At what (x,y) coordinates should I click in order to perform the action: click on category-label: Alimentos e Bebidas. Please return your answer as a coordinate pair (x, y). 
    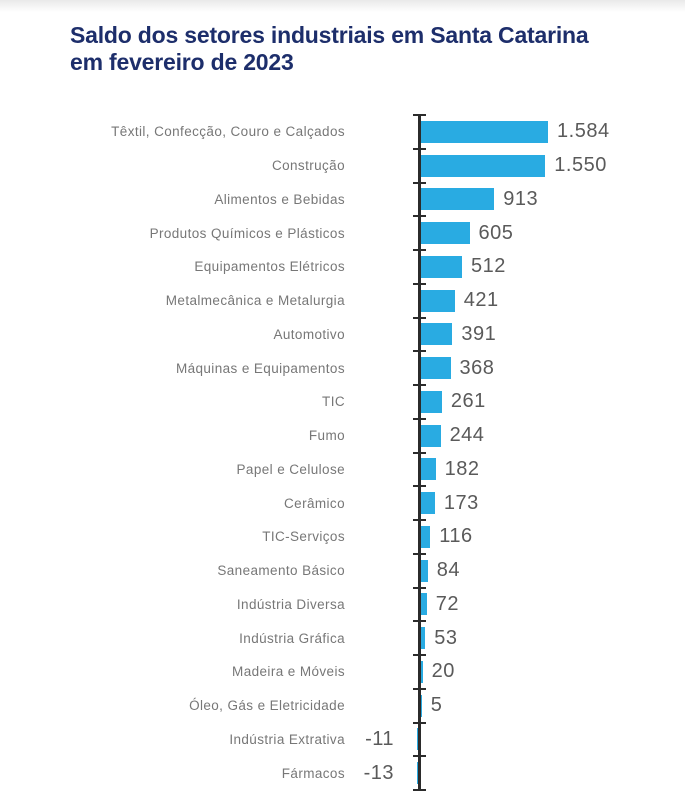
    Looking at the image, I should click on (279, 199).